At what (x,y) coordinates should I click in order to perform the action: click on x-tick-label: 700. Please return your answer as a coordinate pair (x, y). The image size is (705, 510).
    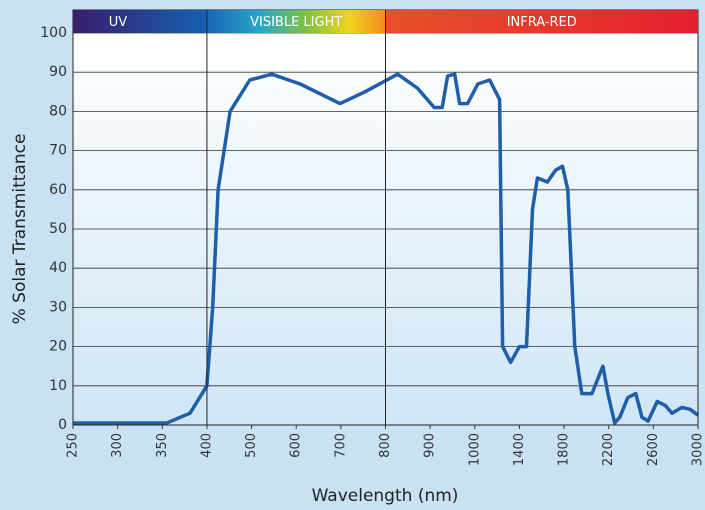
    Looking at the image, I should click on (340, 445).